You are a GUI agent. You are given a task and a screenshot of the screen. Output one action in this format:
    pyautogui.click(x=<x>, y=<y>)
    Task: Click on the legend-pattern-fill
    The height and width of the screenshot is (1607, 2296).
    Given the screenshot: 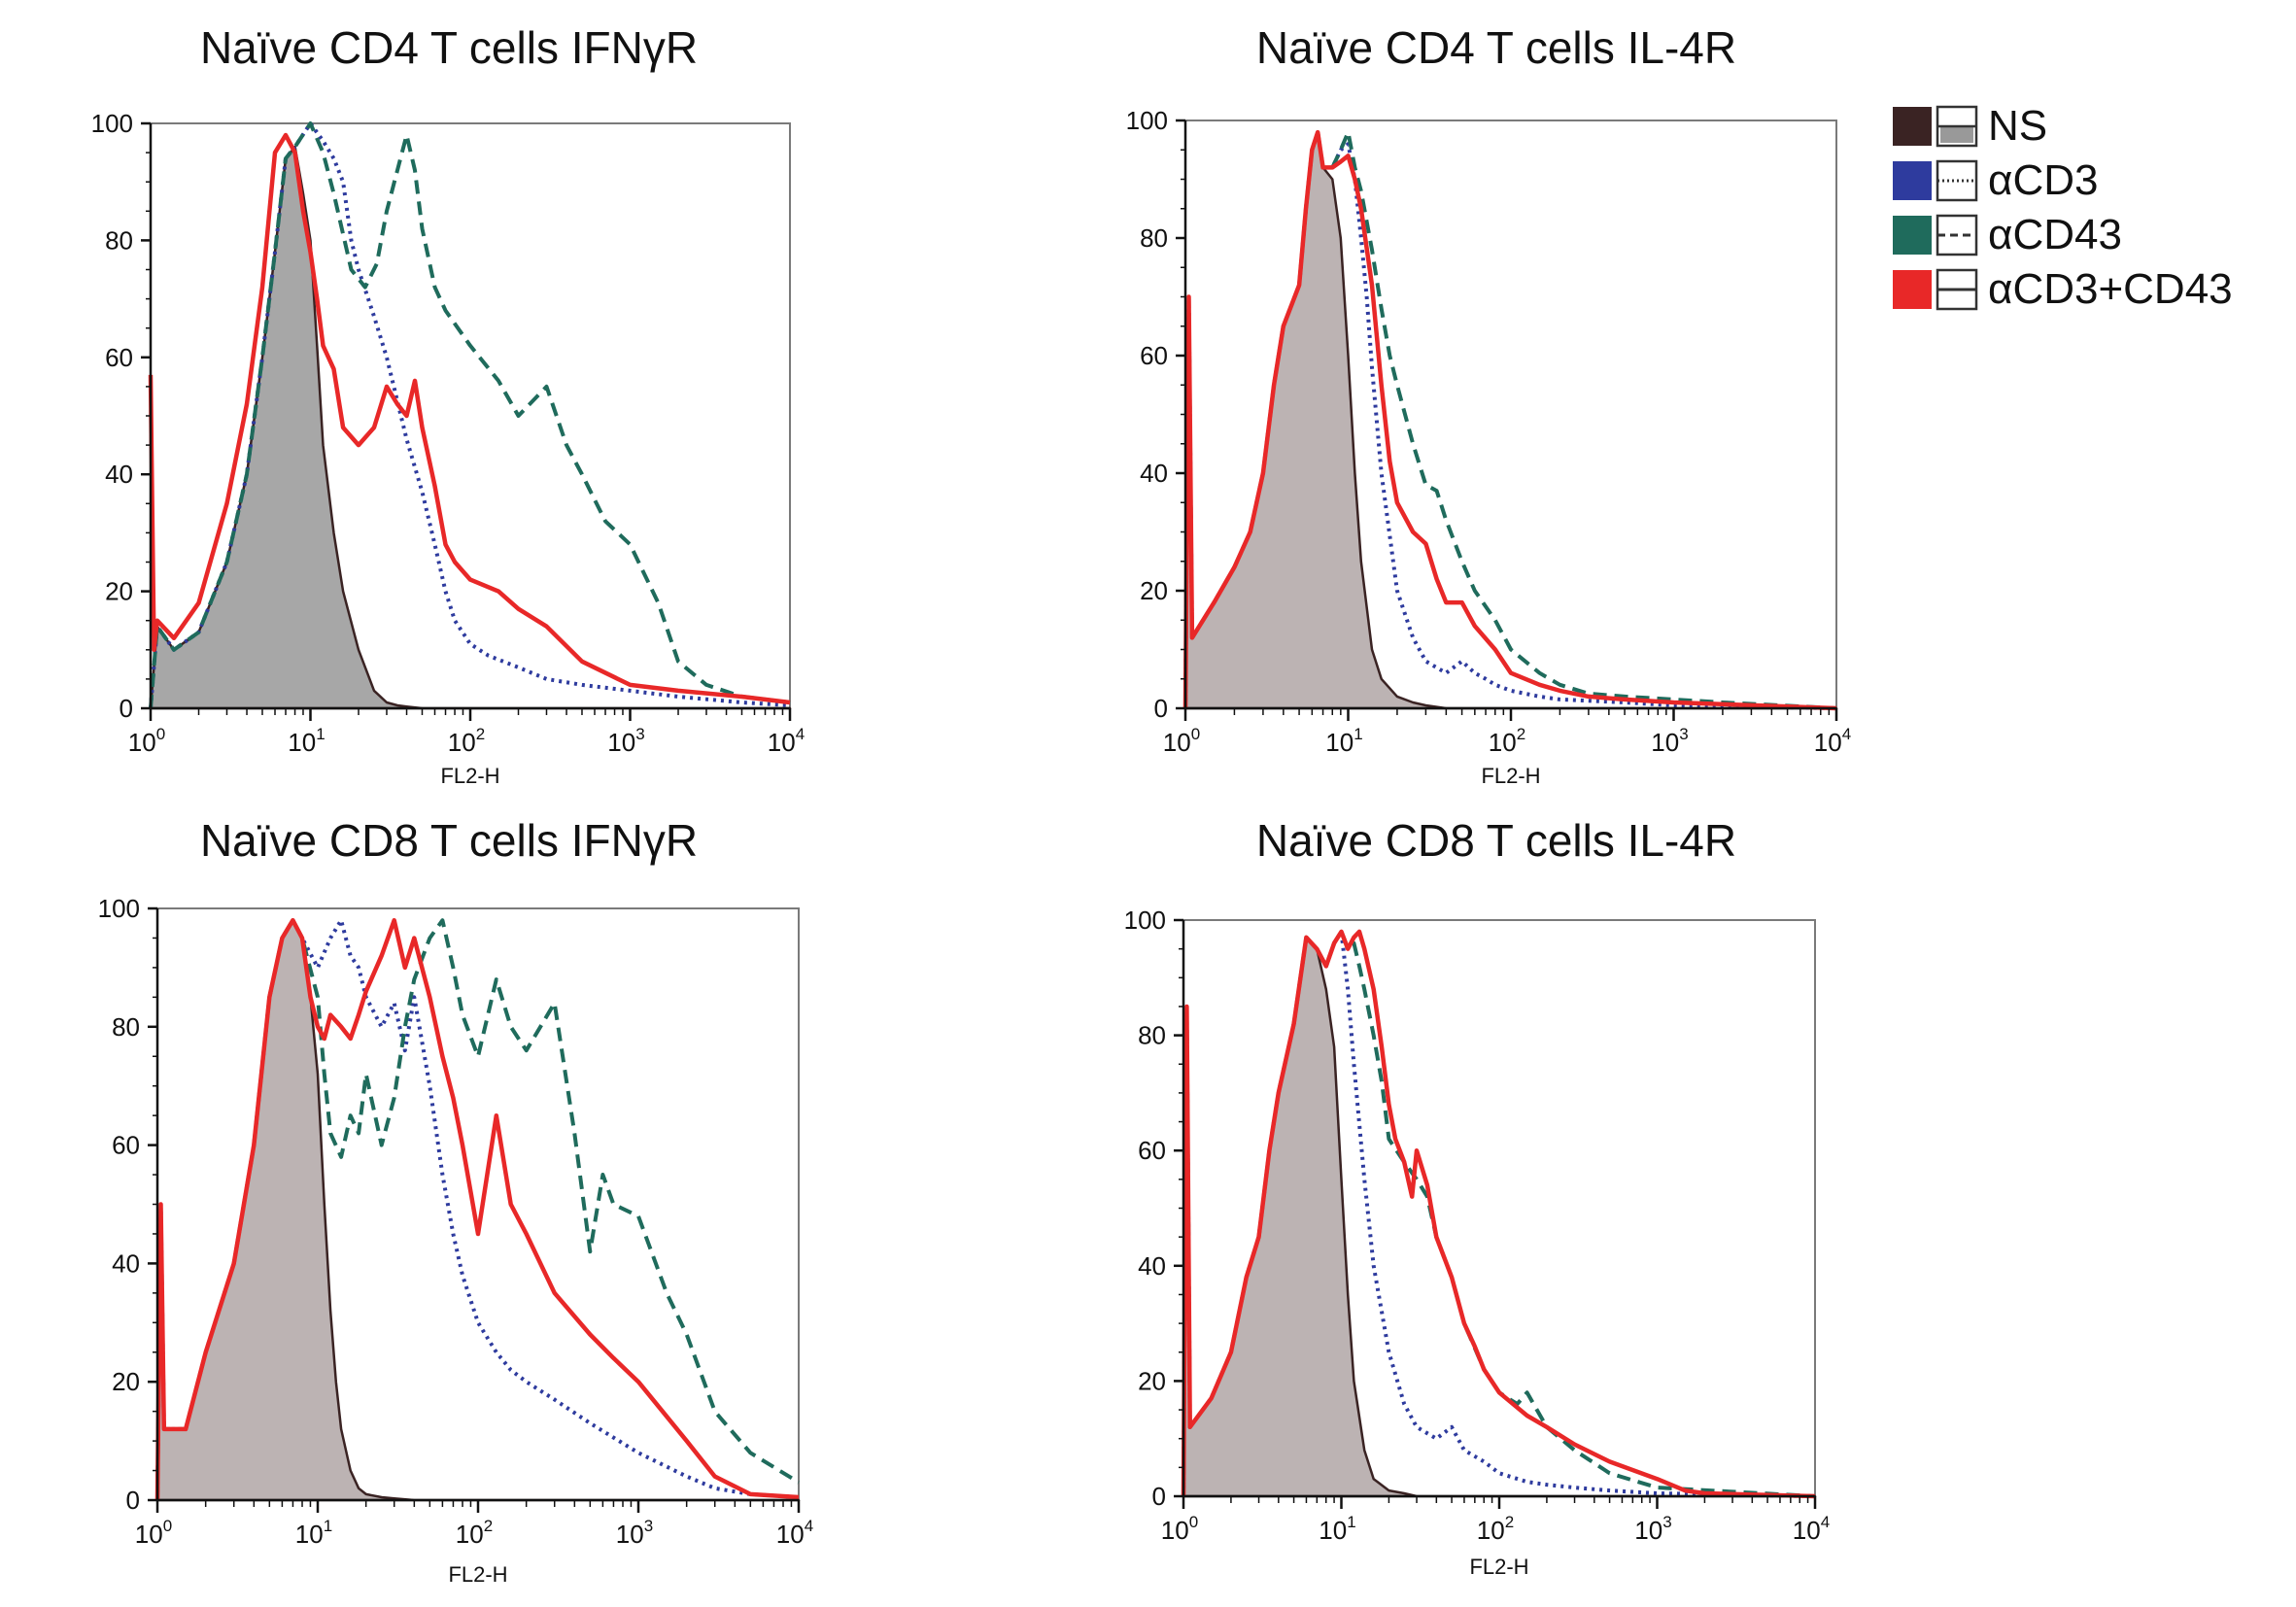 What is the action you would take?
    pyautogui.click(x=1956, y=134)
    